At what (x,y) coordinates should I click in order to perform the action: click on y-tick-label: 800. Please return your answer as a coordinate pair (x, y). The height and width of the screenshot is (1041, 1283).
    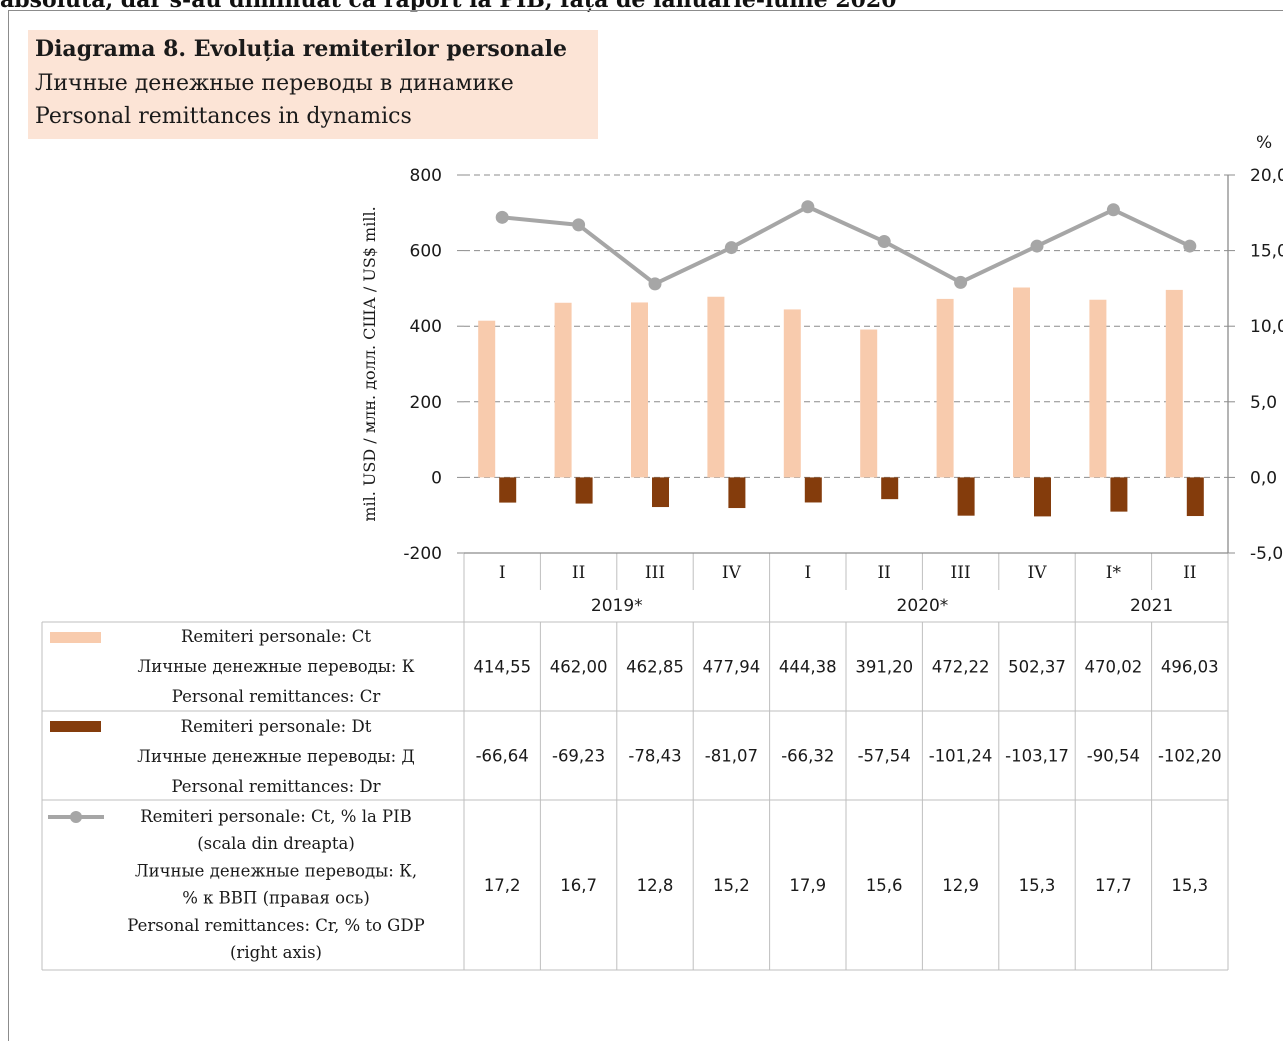
    Looking at the image, I should click on (426, 176).